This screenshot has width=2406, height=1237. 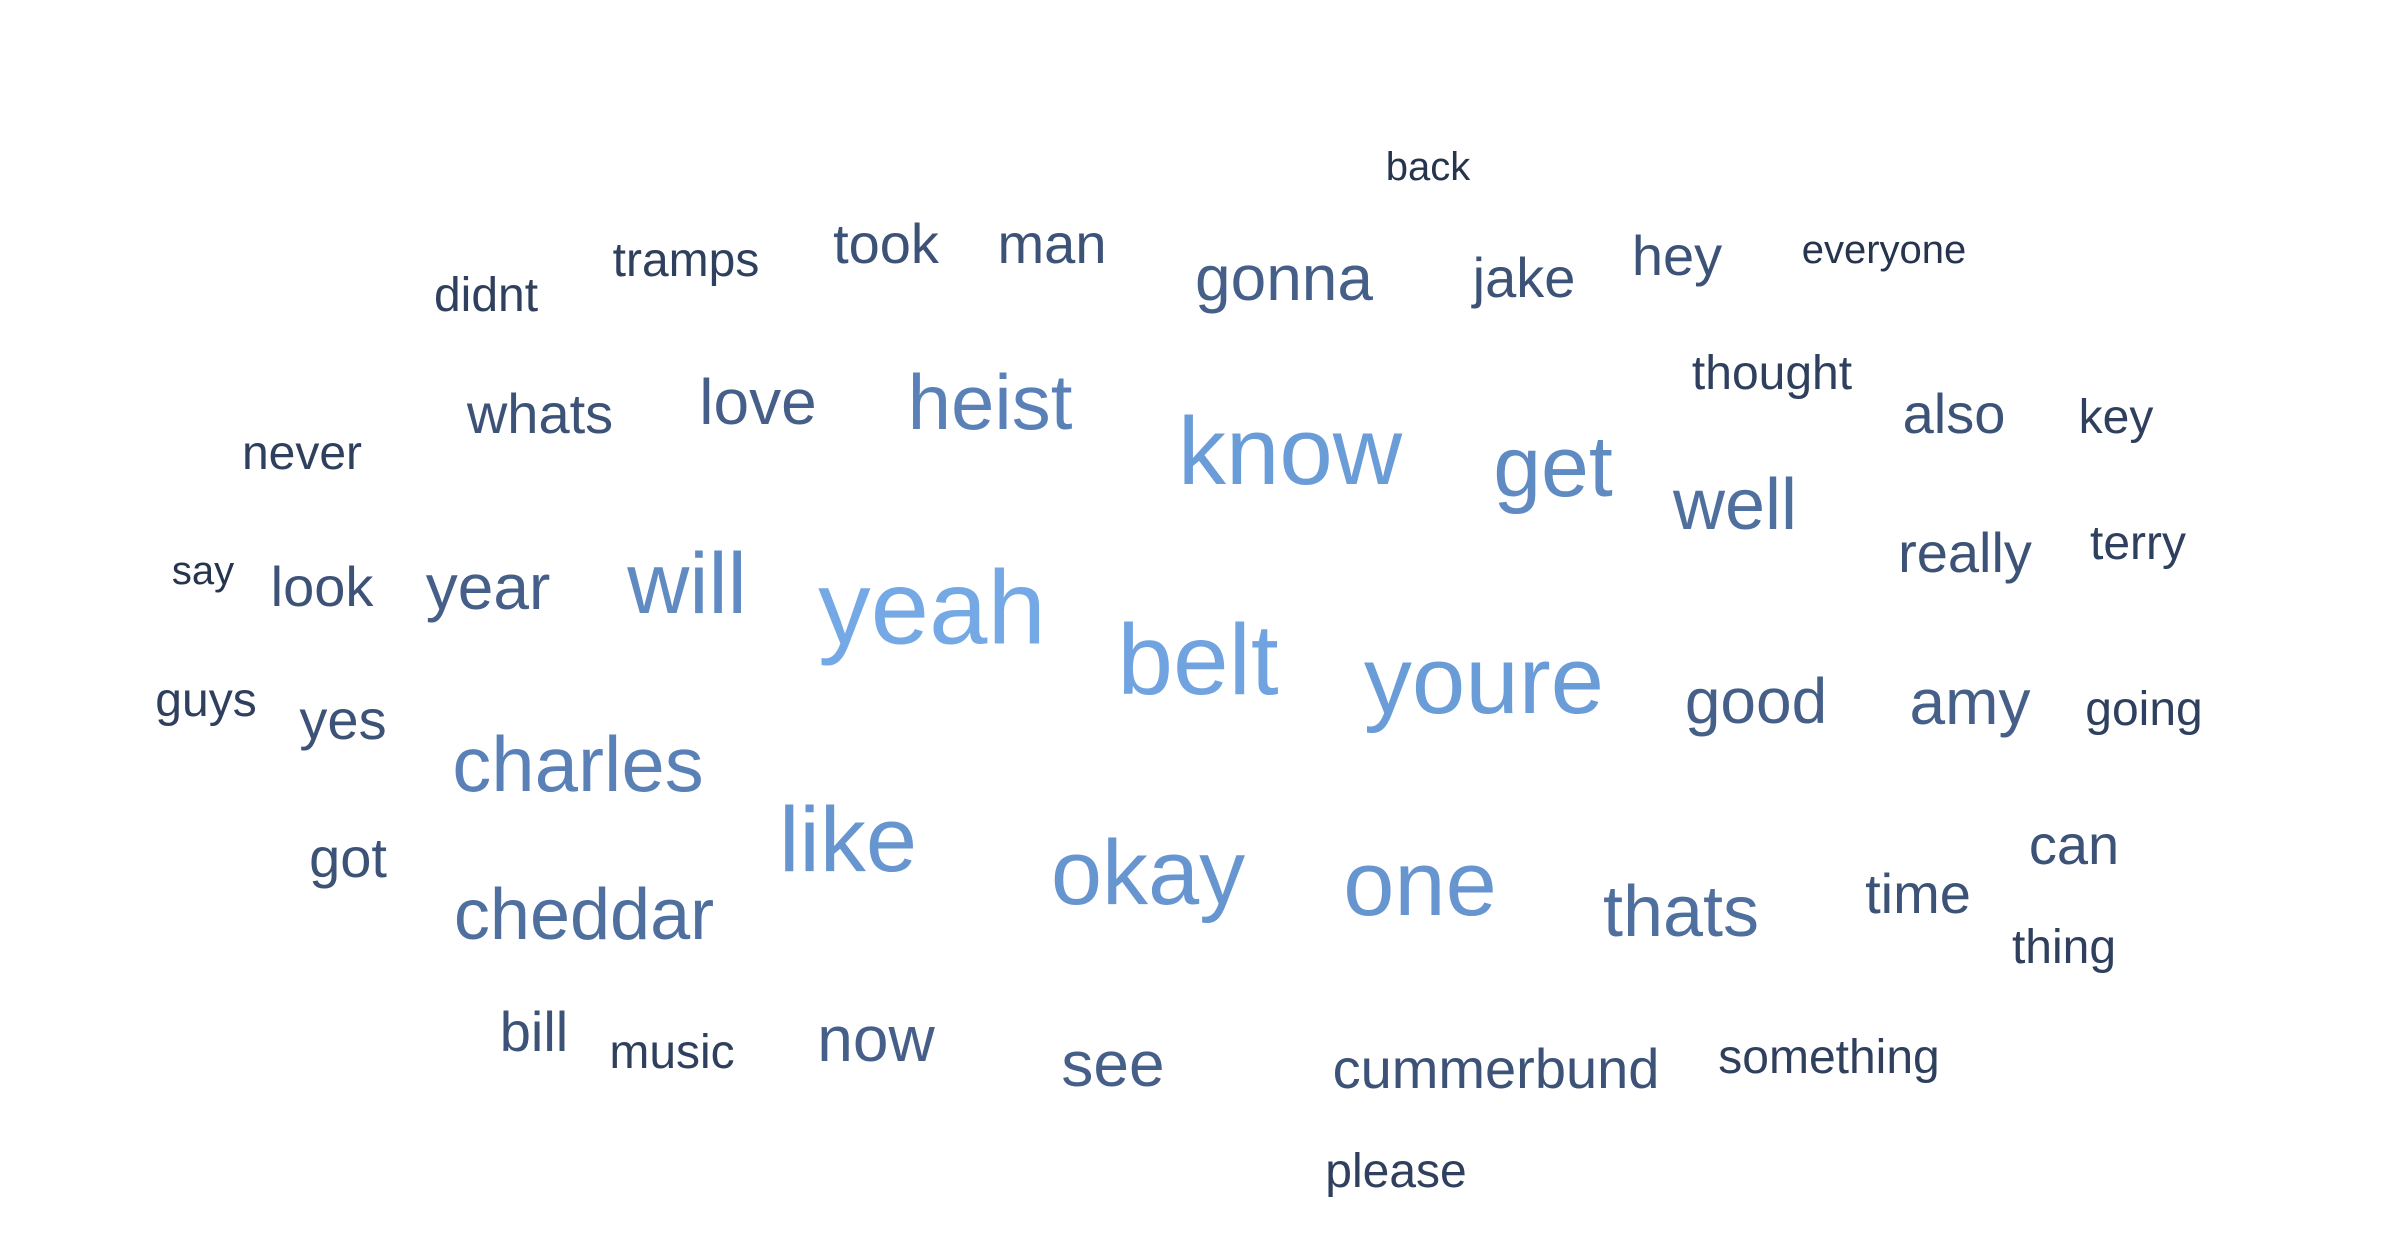 I want to click on word-got: got, so click(x=348, y=857).